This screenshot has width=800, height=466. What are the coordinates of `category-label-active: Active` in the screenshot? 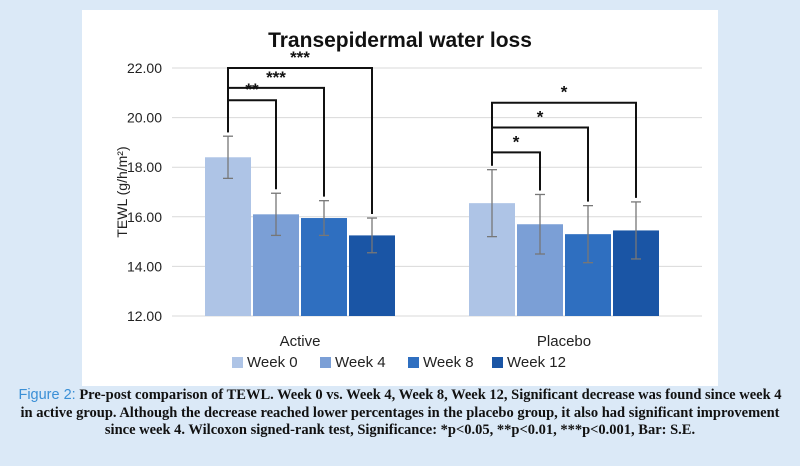 It's located at (300, 341).